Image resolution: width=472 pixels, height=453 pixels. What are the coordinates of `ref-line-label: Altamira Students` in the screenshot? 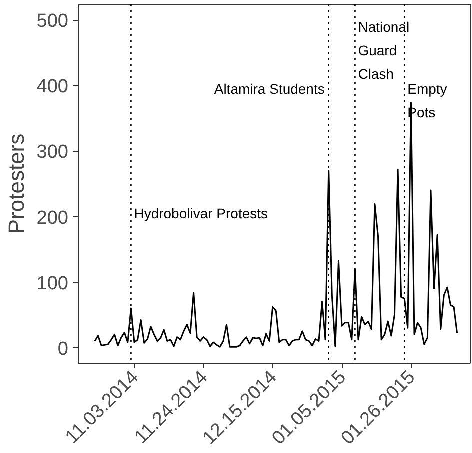 It's located at (269, 89).